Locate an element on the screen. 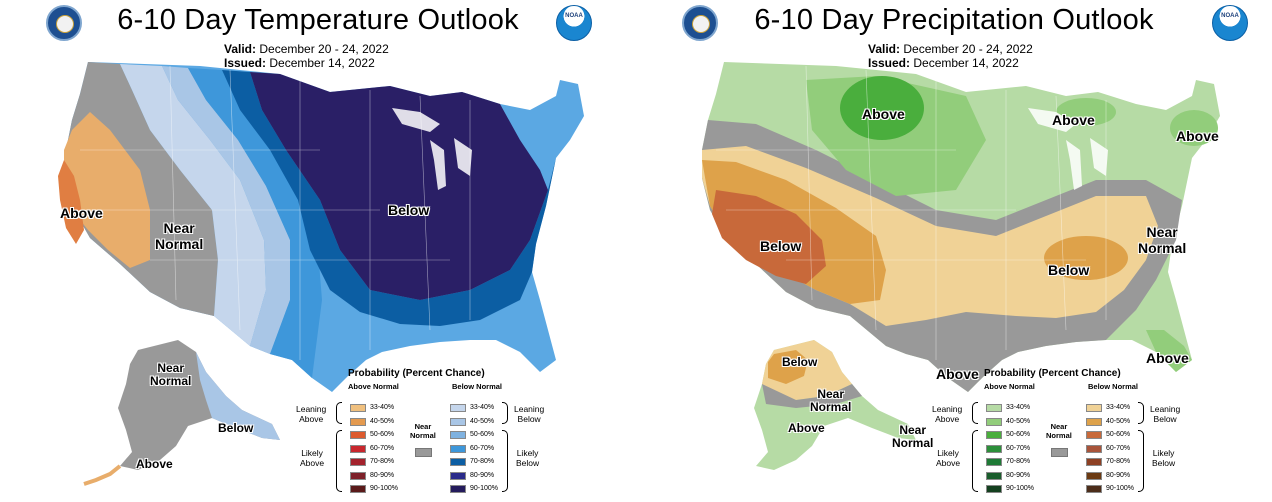  map-label-alaska-near-1: Near Normal is located at coordinates (831, 400).